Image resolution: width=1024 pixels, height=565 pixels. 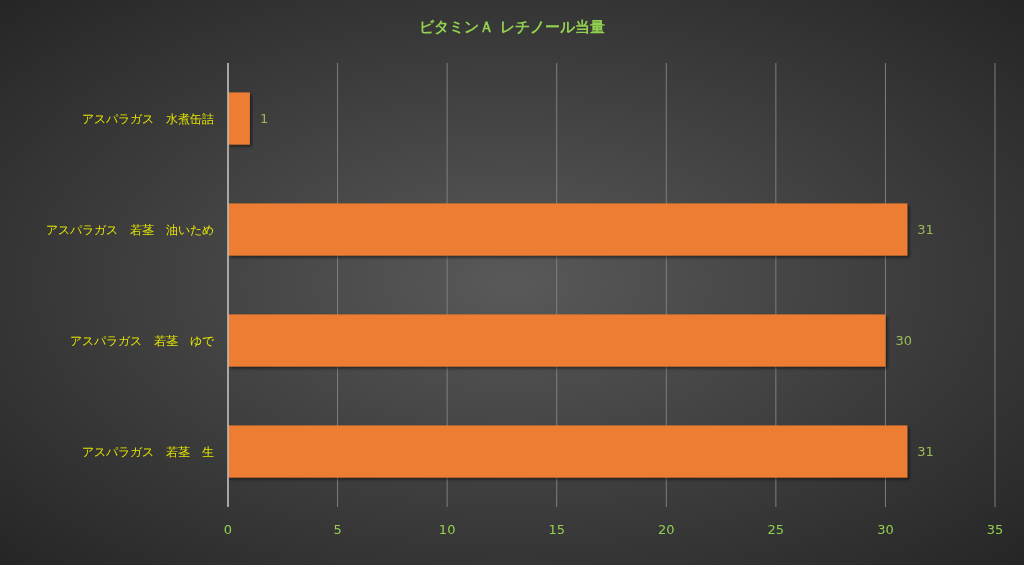 I want to click on x-tick-label: 30, so click(x=885, y=529).